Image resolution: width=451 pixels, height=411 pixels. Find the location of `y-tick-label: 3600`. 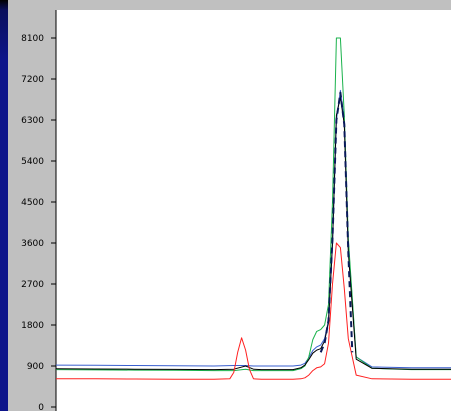

y-tick-label: 3600 is located at coordinates (32, 244).